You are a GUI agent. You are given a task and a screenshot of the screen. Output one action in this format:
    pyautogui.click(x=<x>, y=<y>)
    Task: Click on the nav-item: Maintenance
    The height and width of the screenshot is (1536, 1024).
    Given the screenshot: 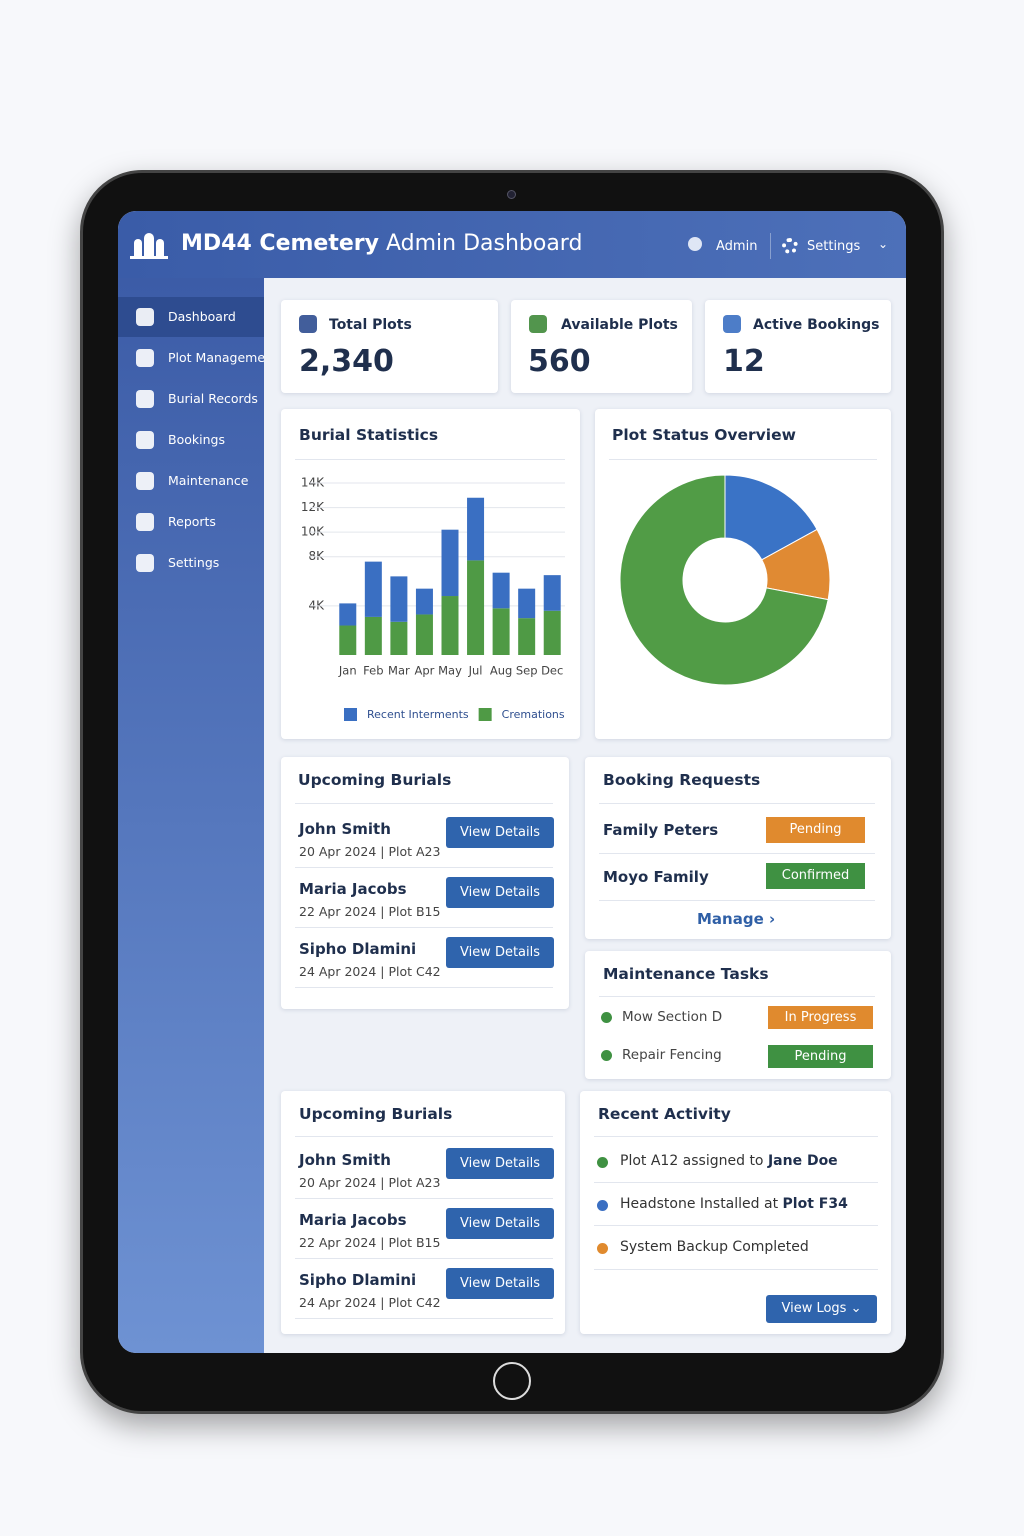 What is the action you would take?
    pyautogui.click(x=191, y=481)
    